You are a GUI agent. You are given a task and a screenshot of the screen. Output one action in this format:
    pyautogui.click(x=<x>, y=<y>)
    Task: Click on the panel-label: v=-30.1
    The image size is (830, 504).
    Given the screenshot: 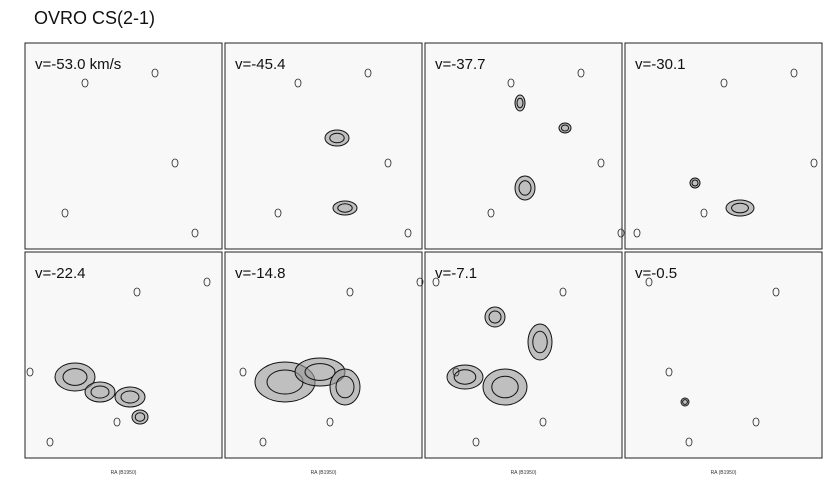 What is the action you would take?
    pyautogui.click(x=660, y=64)
    